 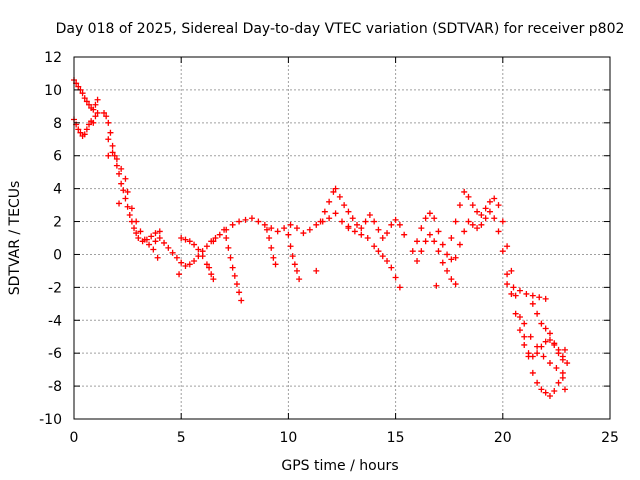 What do you see at coordinates (57, 255) in the screenshot?
I see `y-tick-label: 0` at bounding box center [57, 255].